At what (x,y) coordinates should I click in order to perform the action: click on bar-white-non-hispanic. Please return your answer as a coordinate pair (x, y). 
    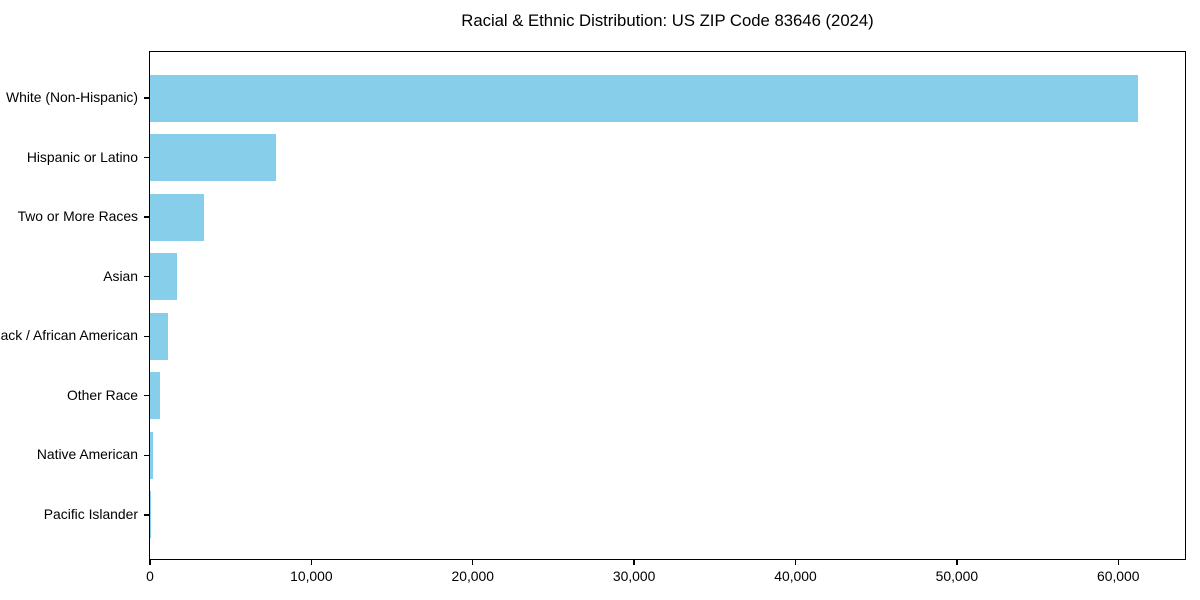
    Looking at the image, I should click on (644, 98).